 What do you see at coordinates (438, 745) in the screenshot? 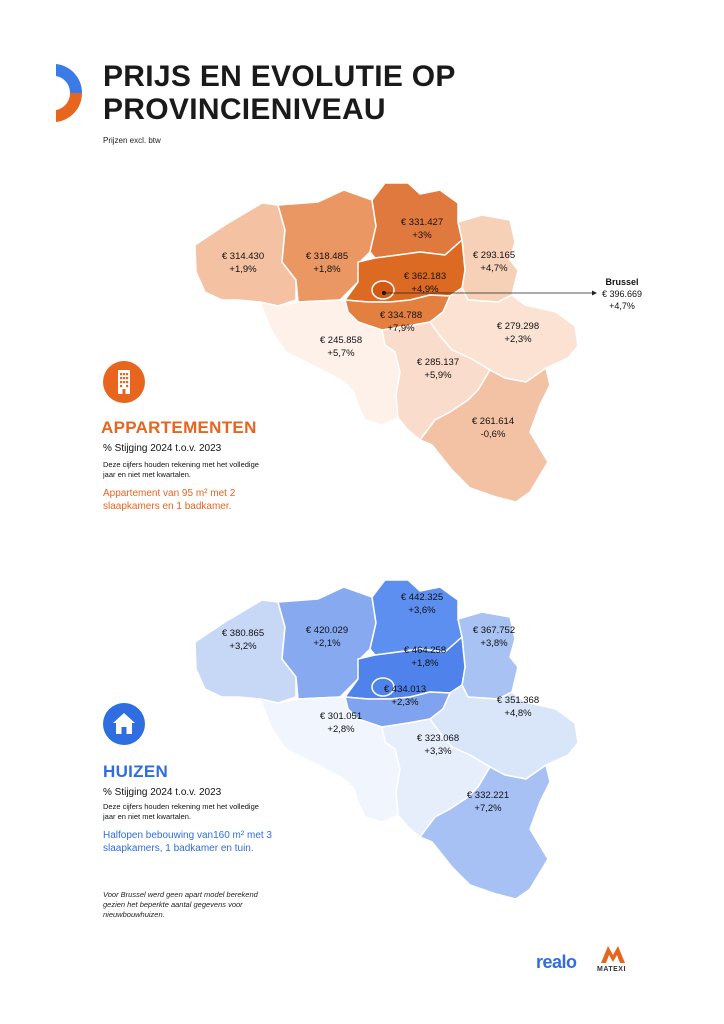
I see `house-label-namur: € 323.068 +3,3%` at bounding box center [438, 745].